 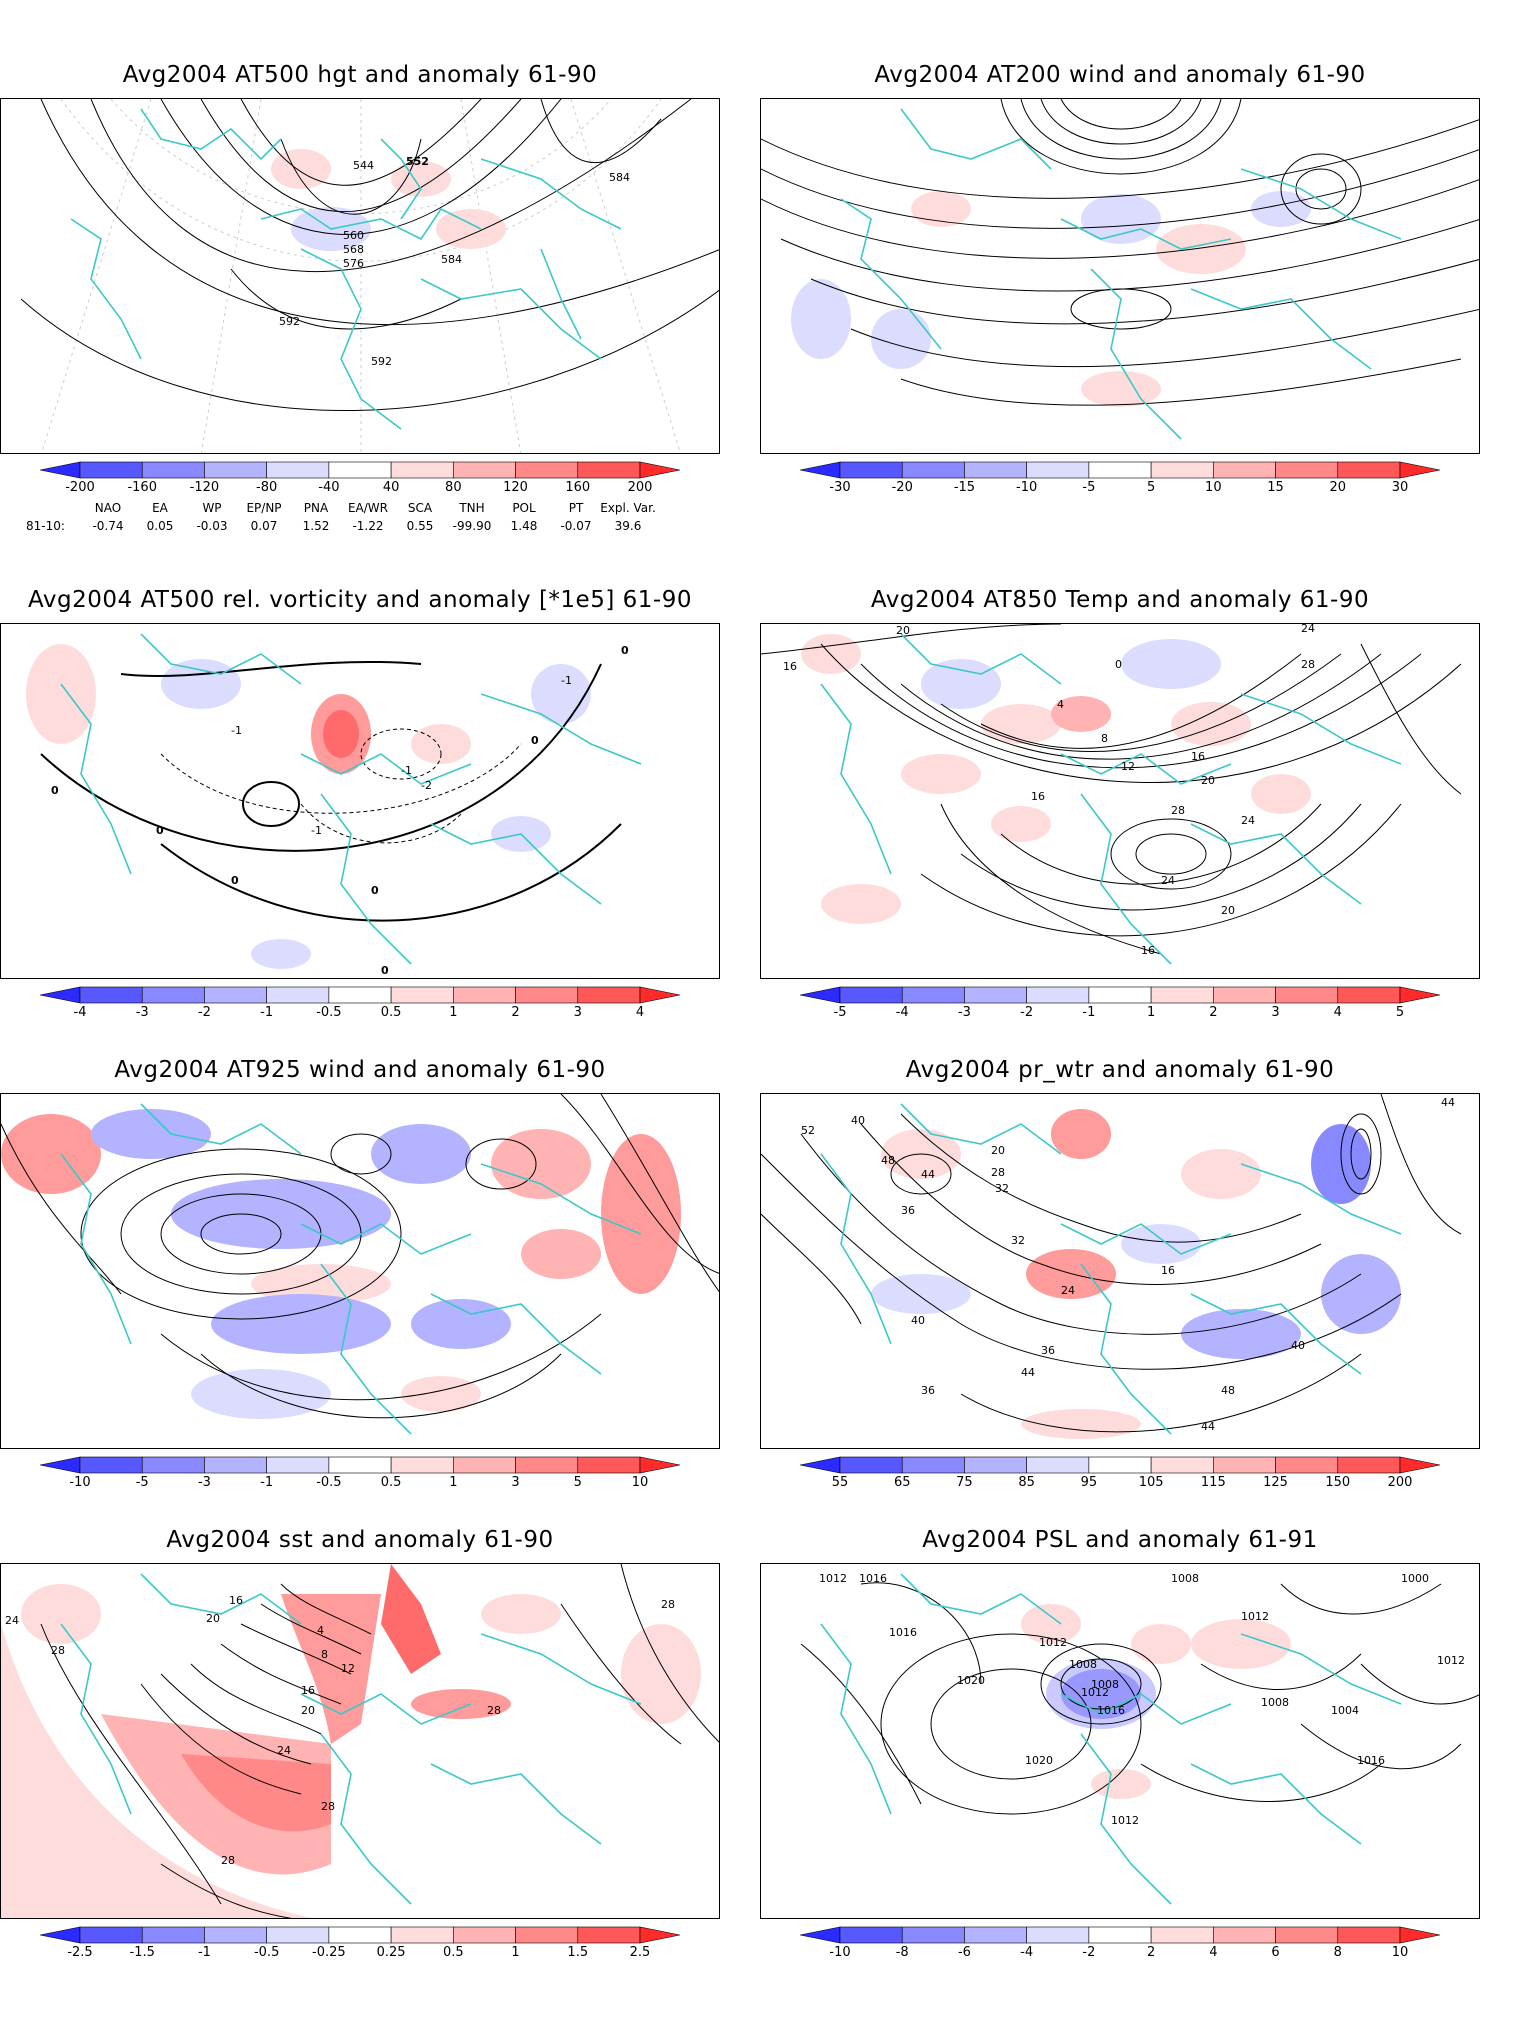 I want to click on contour-label: 4, so click(x=1060, y=704).